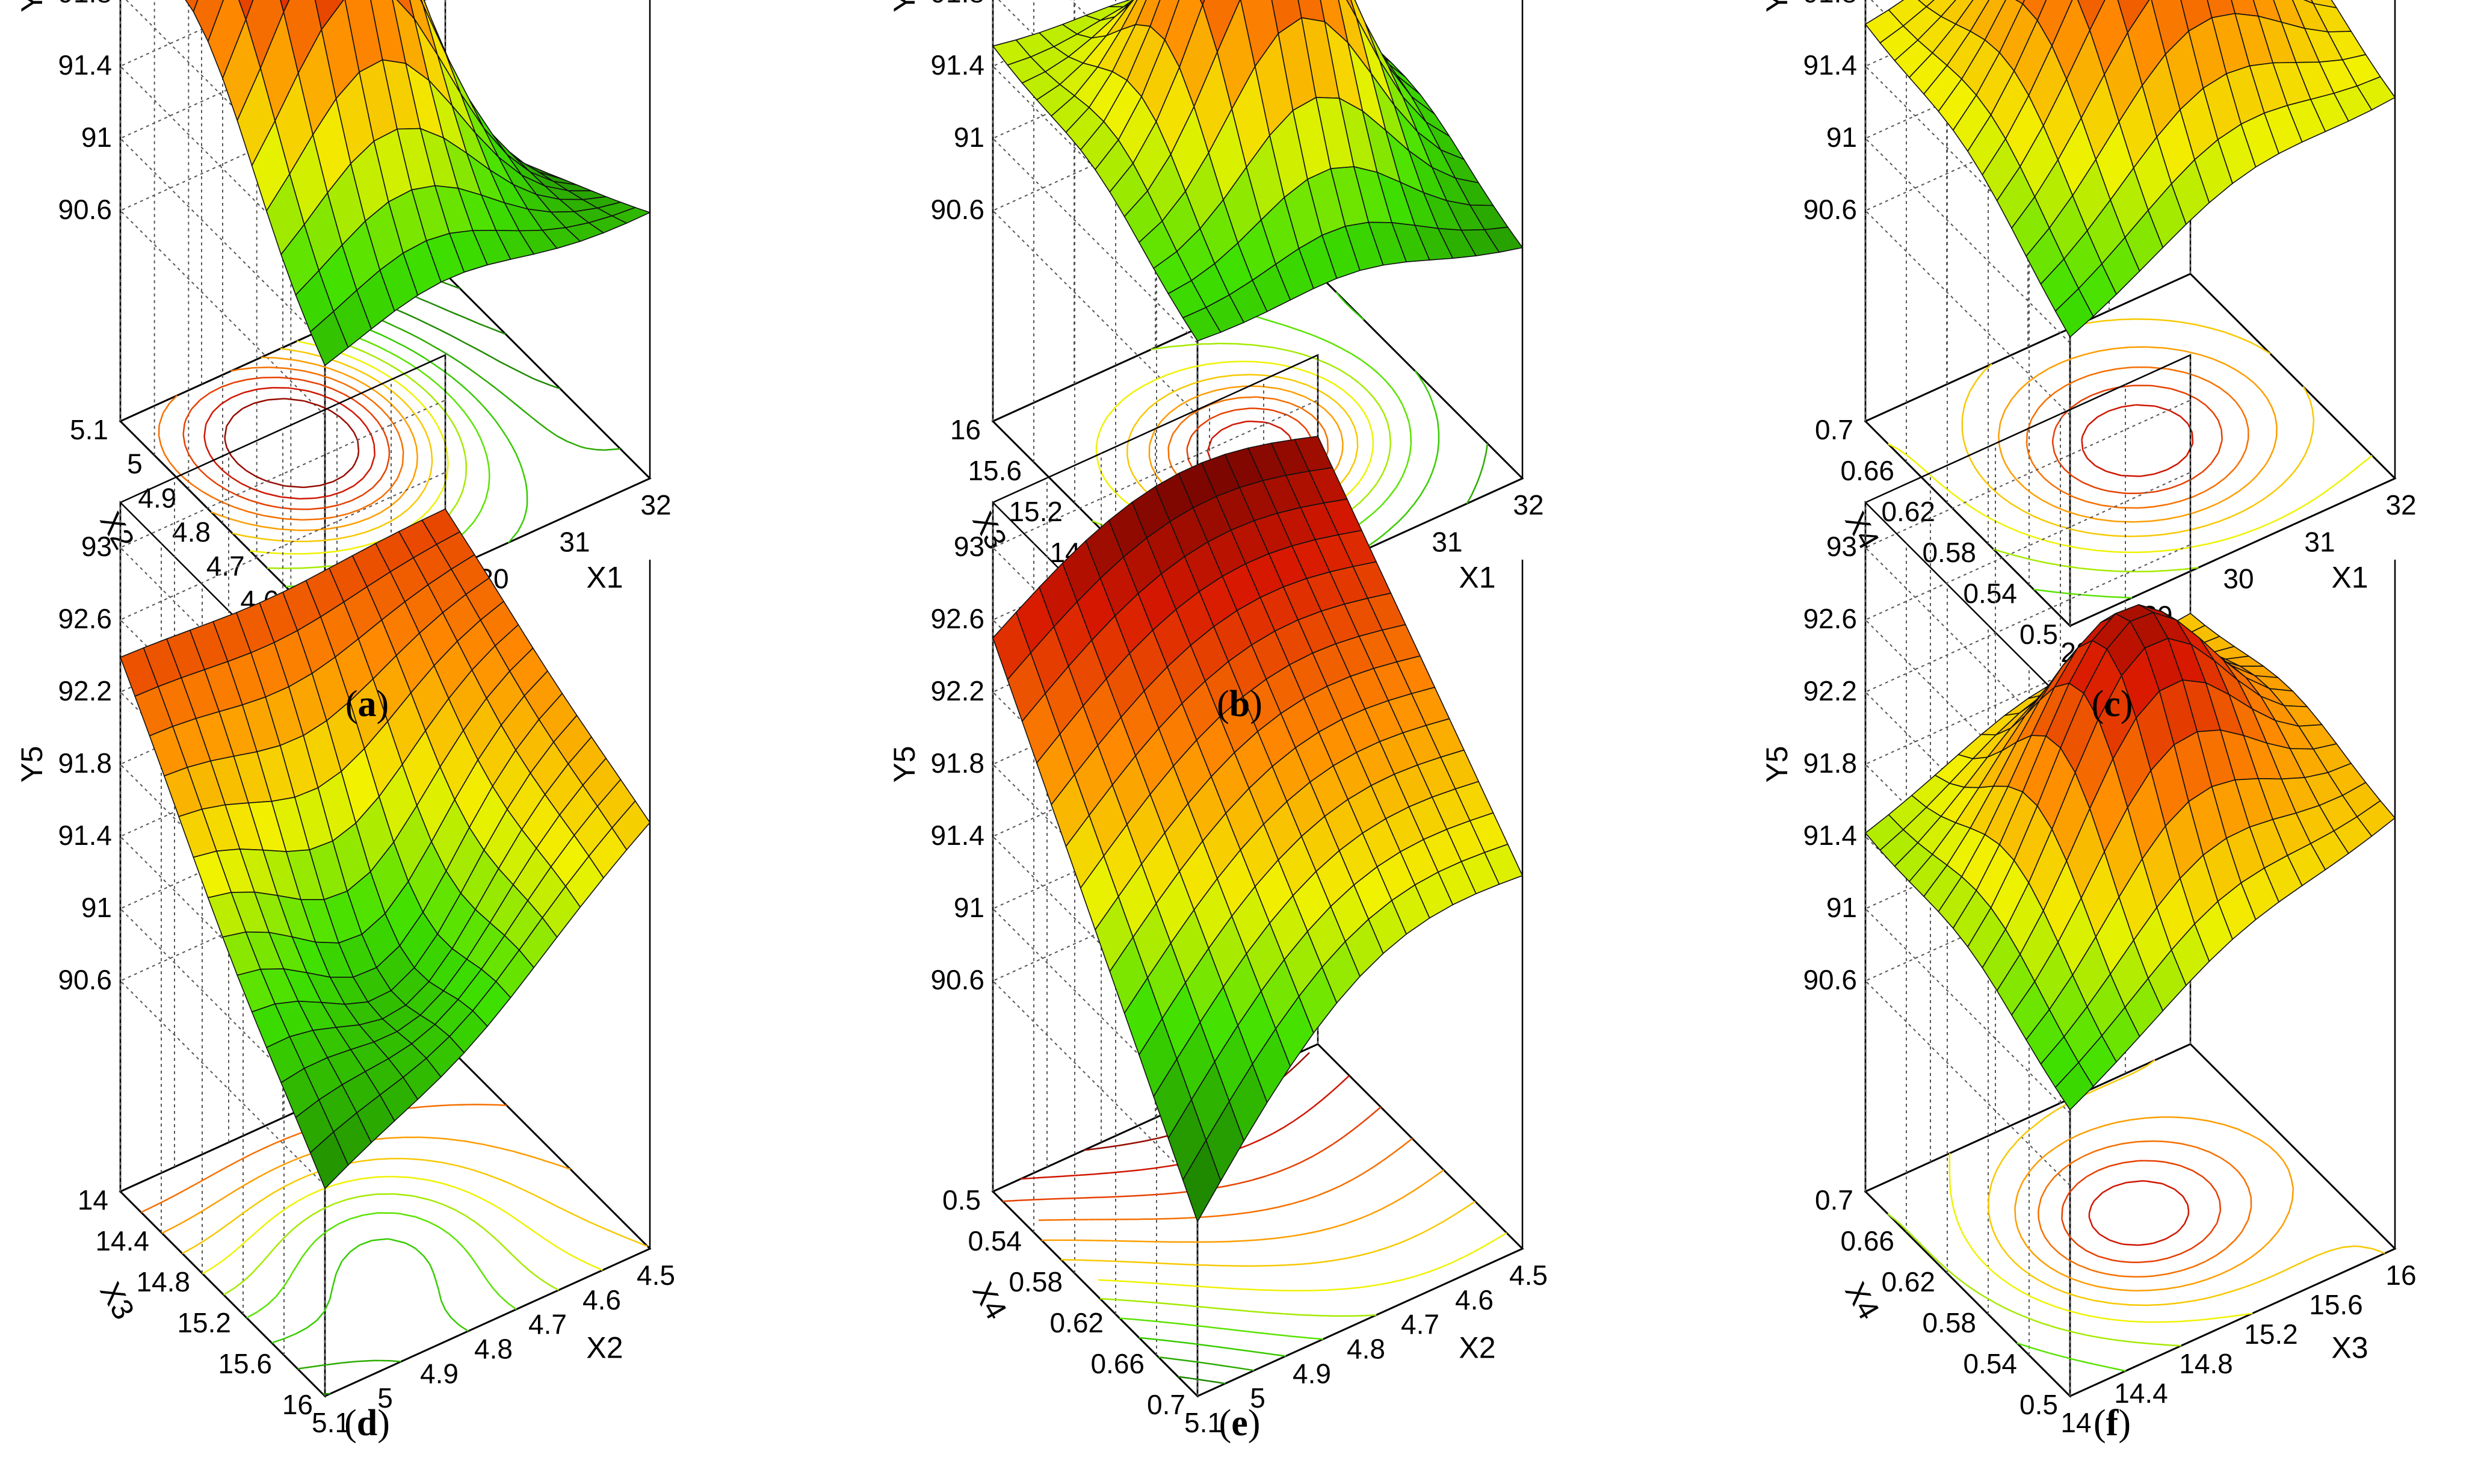 The width and height of the screenshot is (2472, 1484). I want to click on y-tick-label: 5, so click(135, 464).